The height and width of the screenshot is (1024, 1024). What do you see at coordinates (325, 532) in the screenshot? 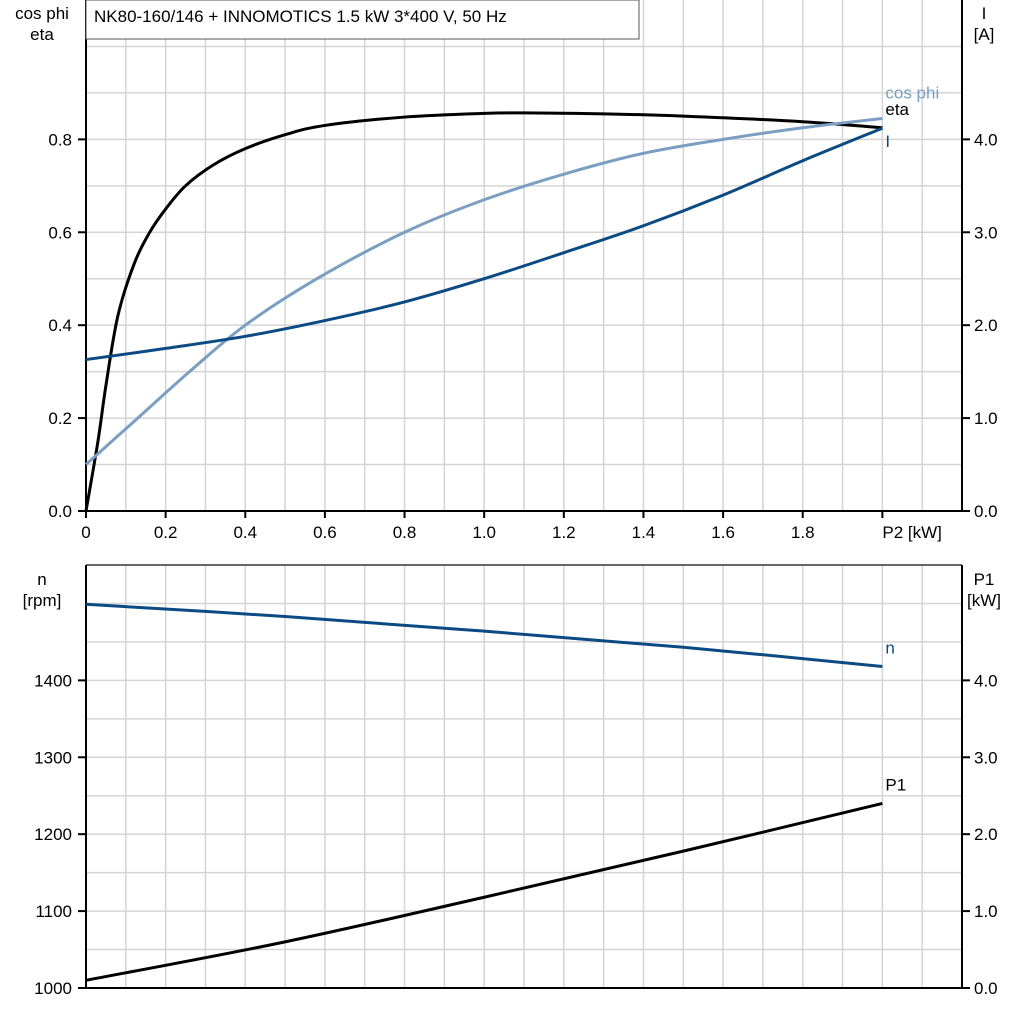
I see `x-tick-label: 0.6` at bounding box center [325, 532].